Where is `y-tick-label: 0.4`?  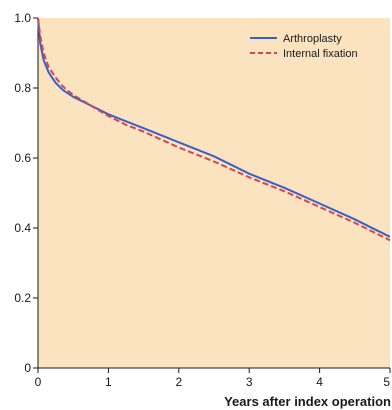 y-tick-label: 0.4 is located at coordinates (22, 228).